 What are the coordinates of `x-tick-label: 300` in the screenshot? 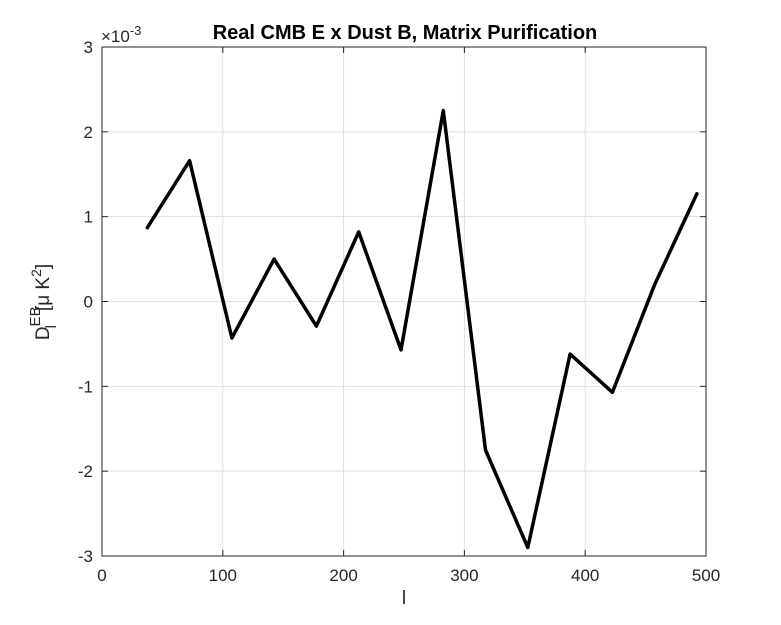 It's located at (464, 575).